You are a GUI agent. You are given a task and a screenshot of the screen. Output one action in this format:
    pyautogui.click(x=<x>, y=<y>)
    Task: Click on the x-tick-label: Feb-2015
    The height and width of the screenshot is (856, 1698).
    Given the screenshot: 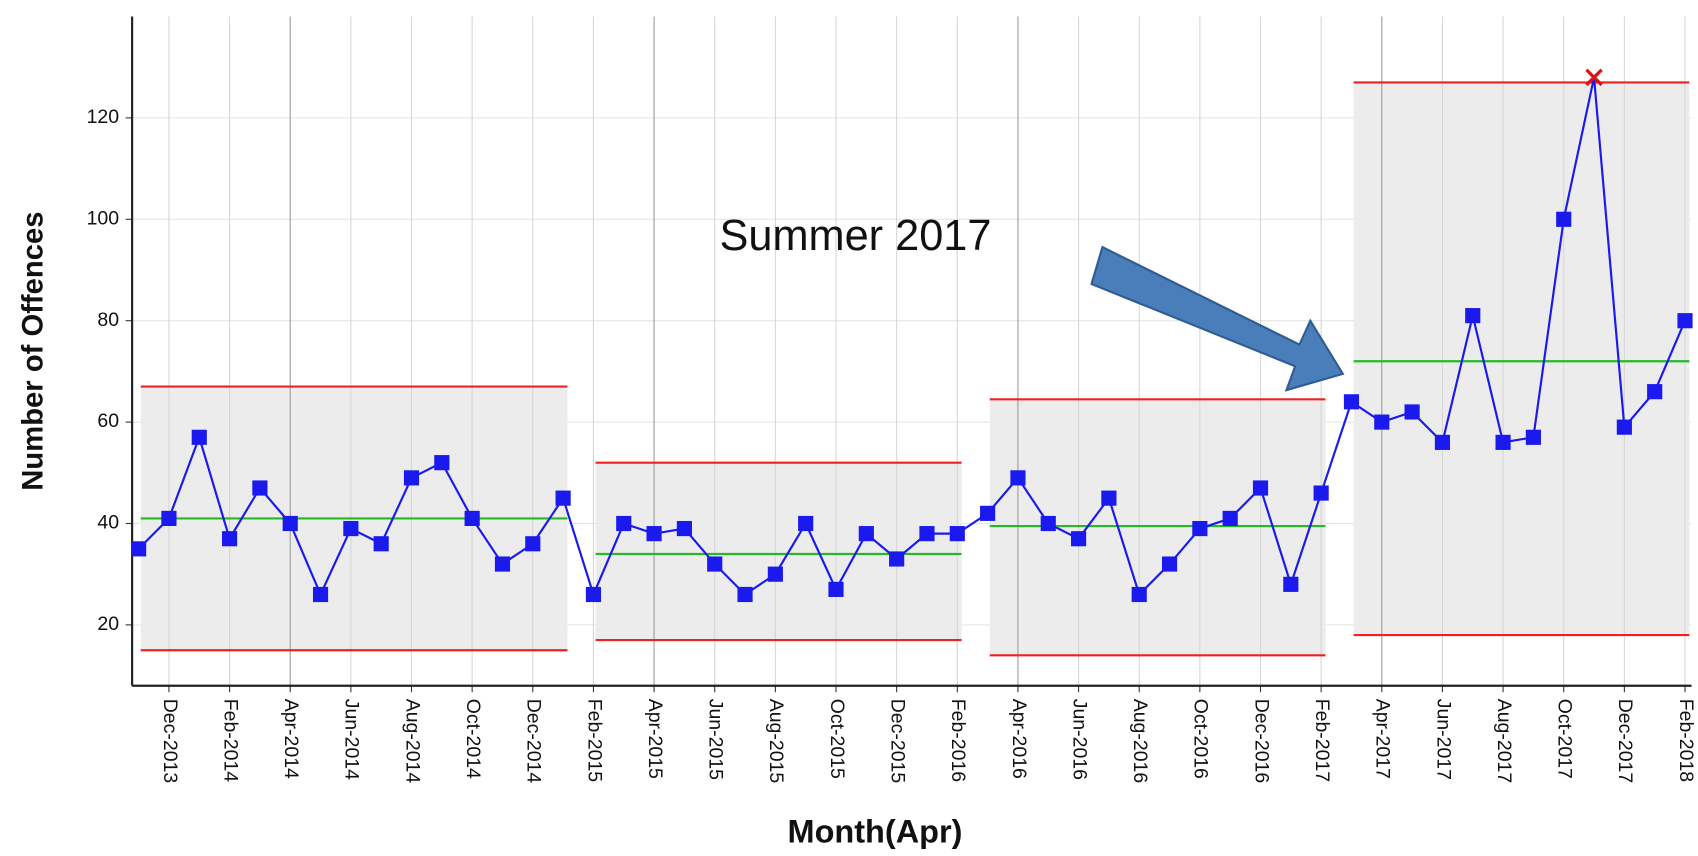 What is the action you would take?
    pyautogui.click(x=594, y=741)
    